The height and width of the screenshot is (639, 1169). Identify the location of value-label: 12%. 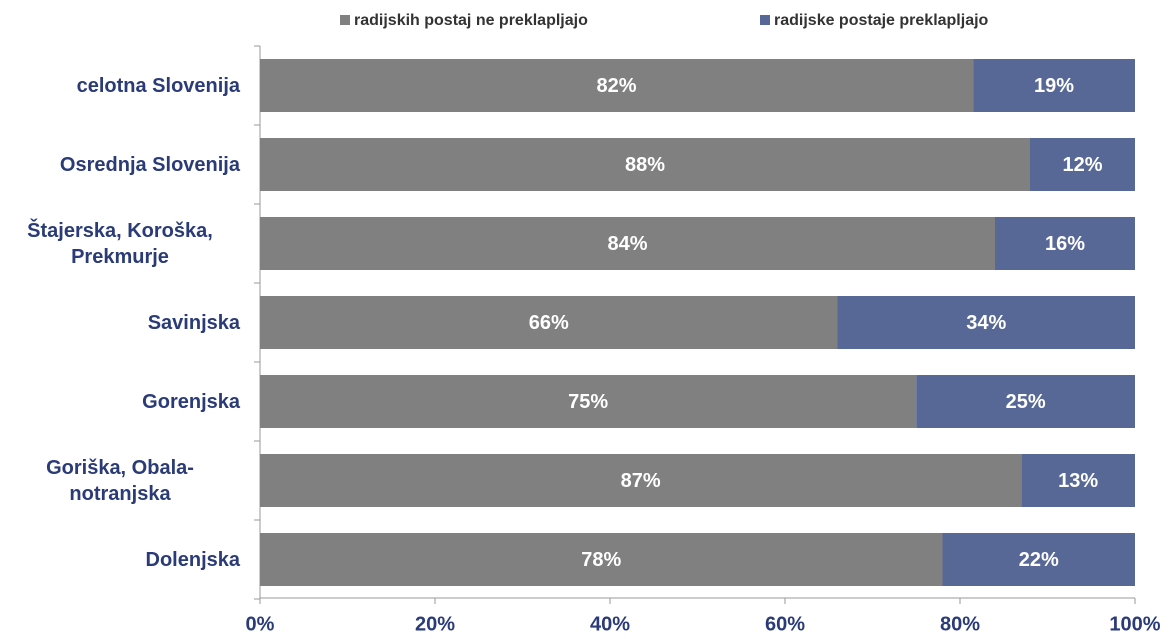
(1082, 165).